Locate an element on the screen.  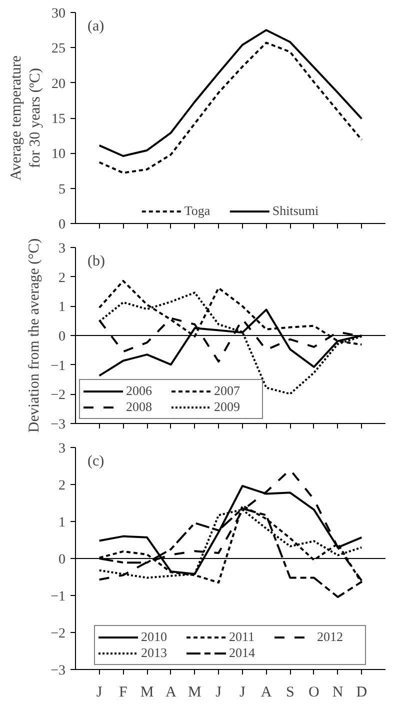
y-tick-label: 10 is located at coordinates (59, 154).